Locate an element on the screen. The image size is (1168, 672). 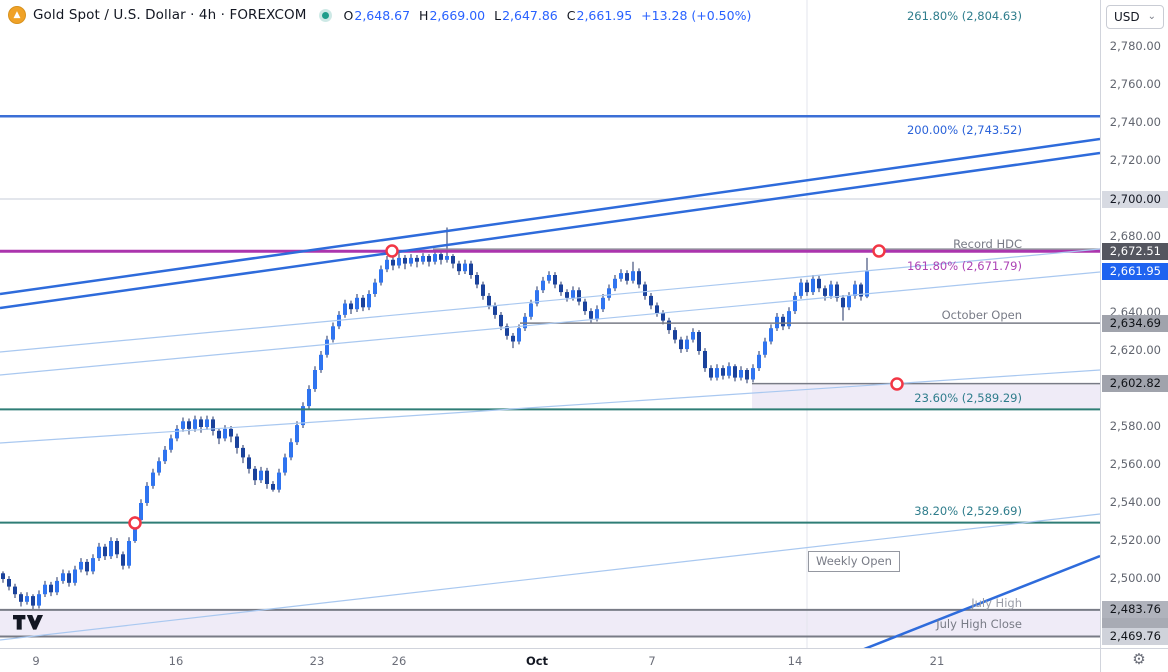
price-label-current: 2,661.95 is located at coordinates (1135, 271).